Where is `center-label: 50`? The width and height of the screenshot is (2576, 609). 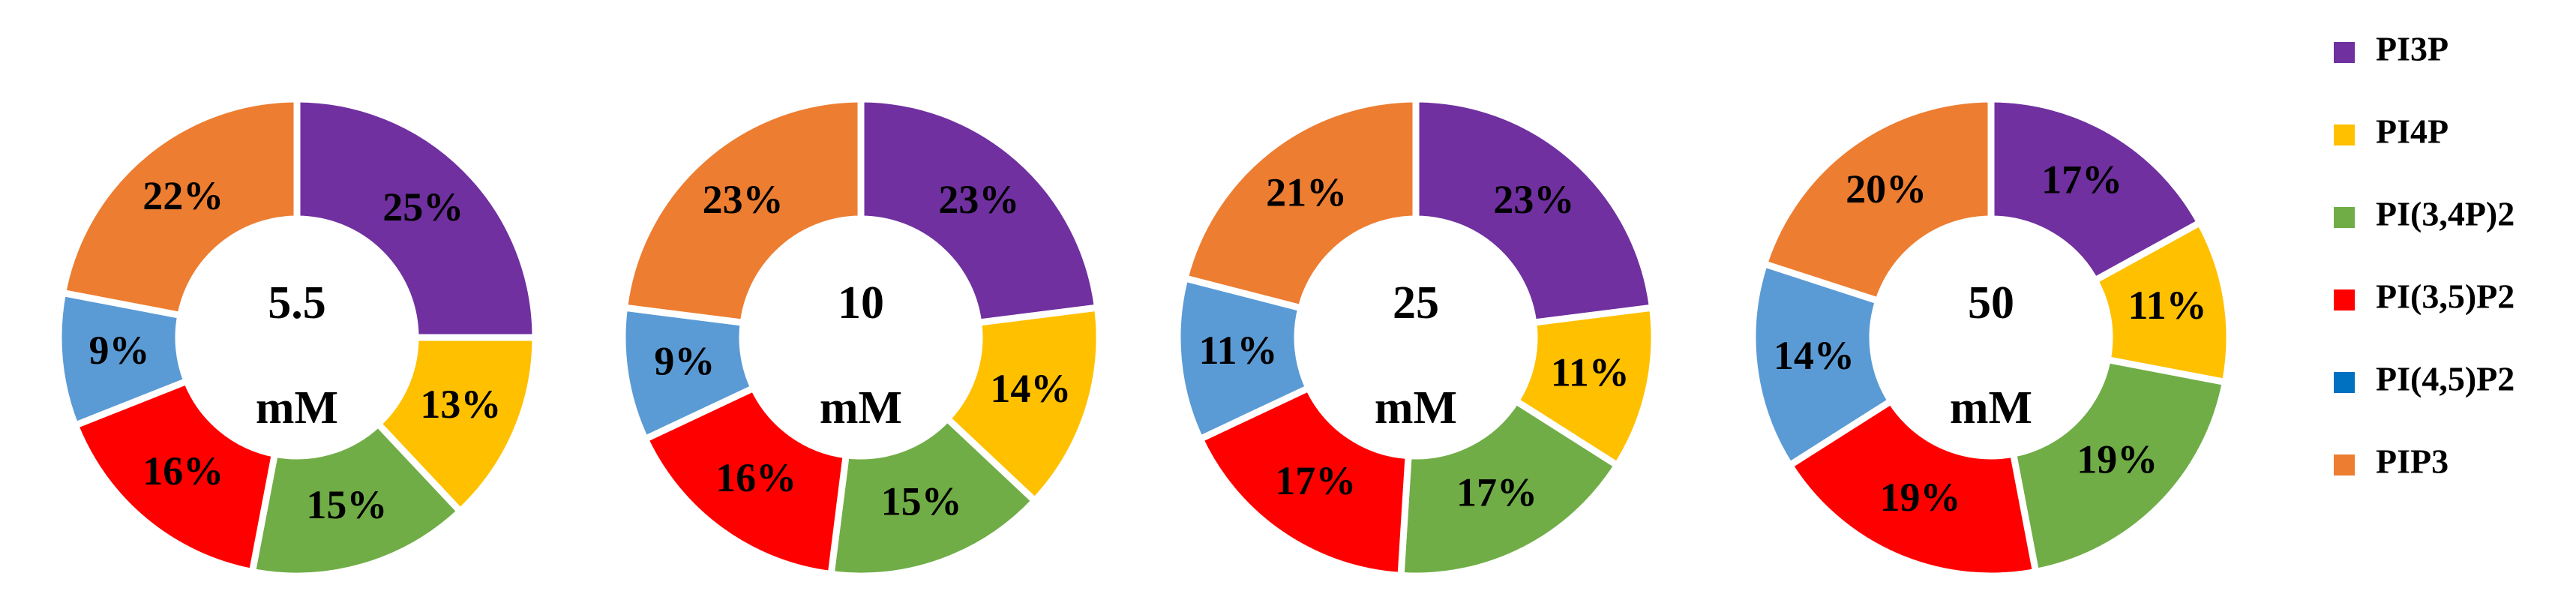 center-label: 50 is located at coordinates (1991, 303).